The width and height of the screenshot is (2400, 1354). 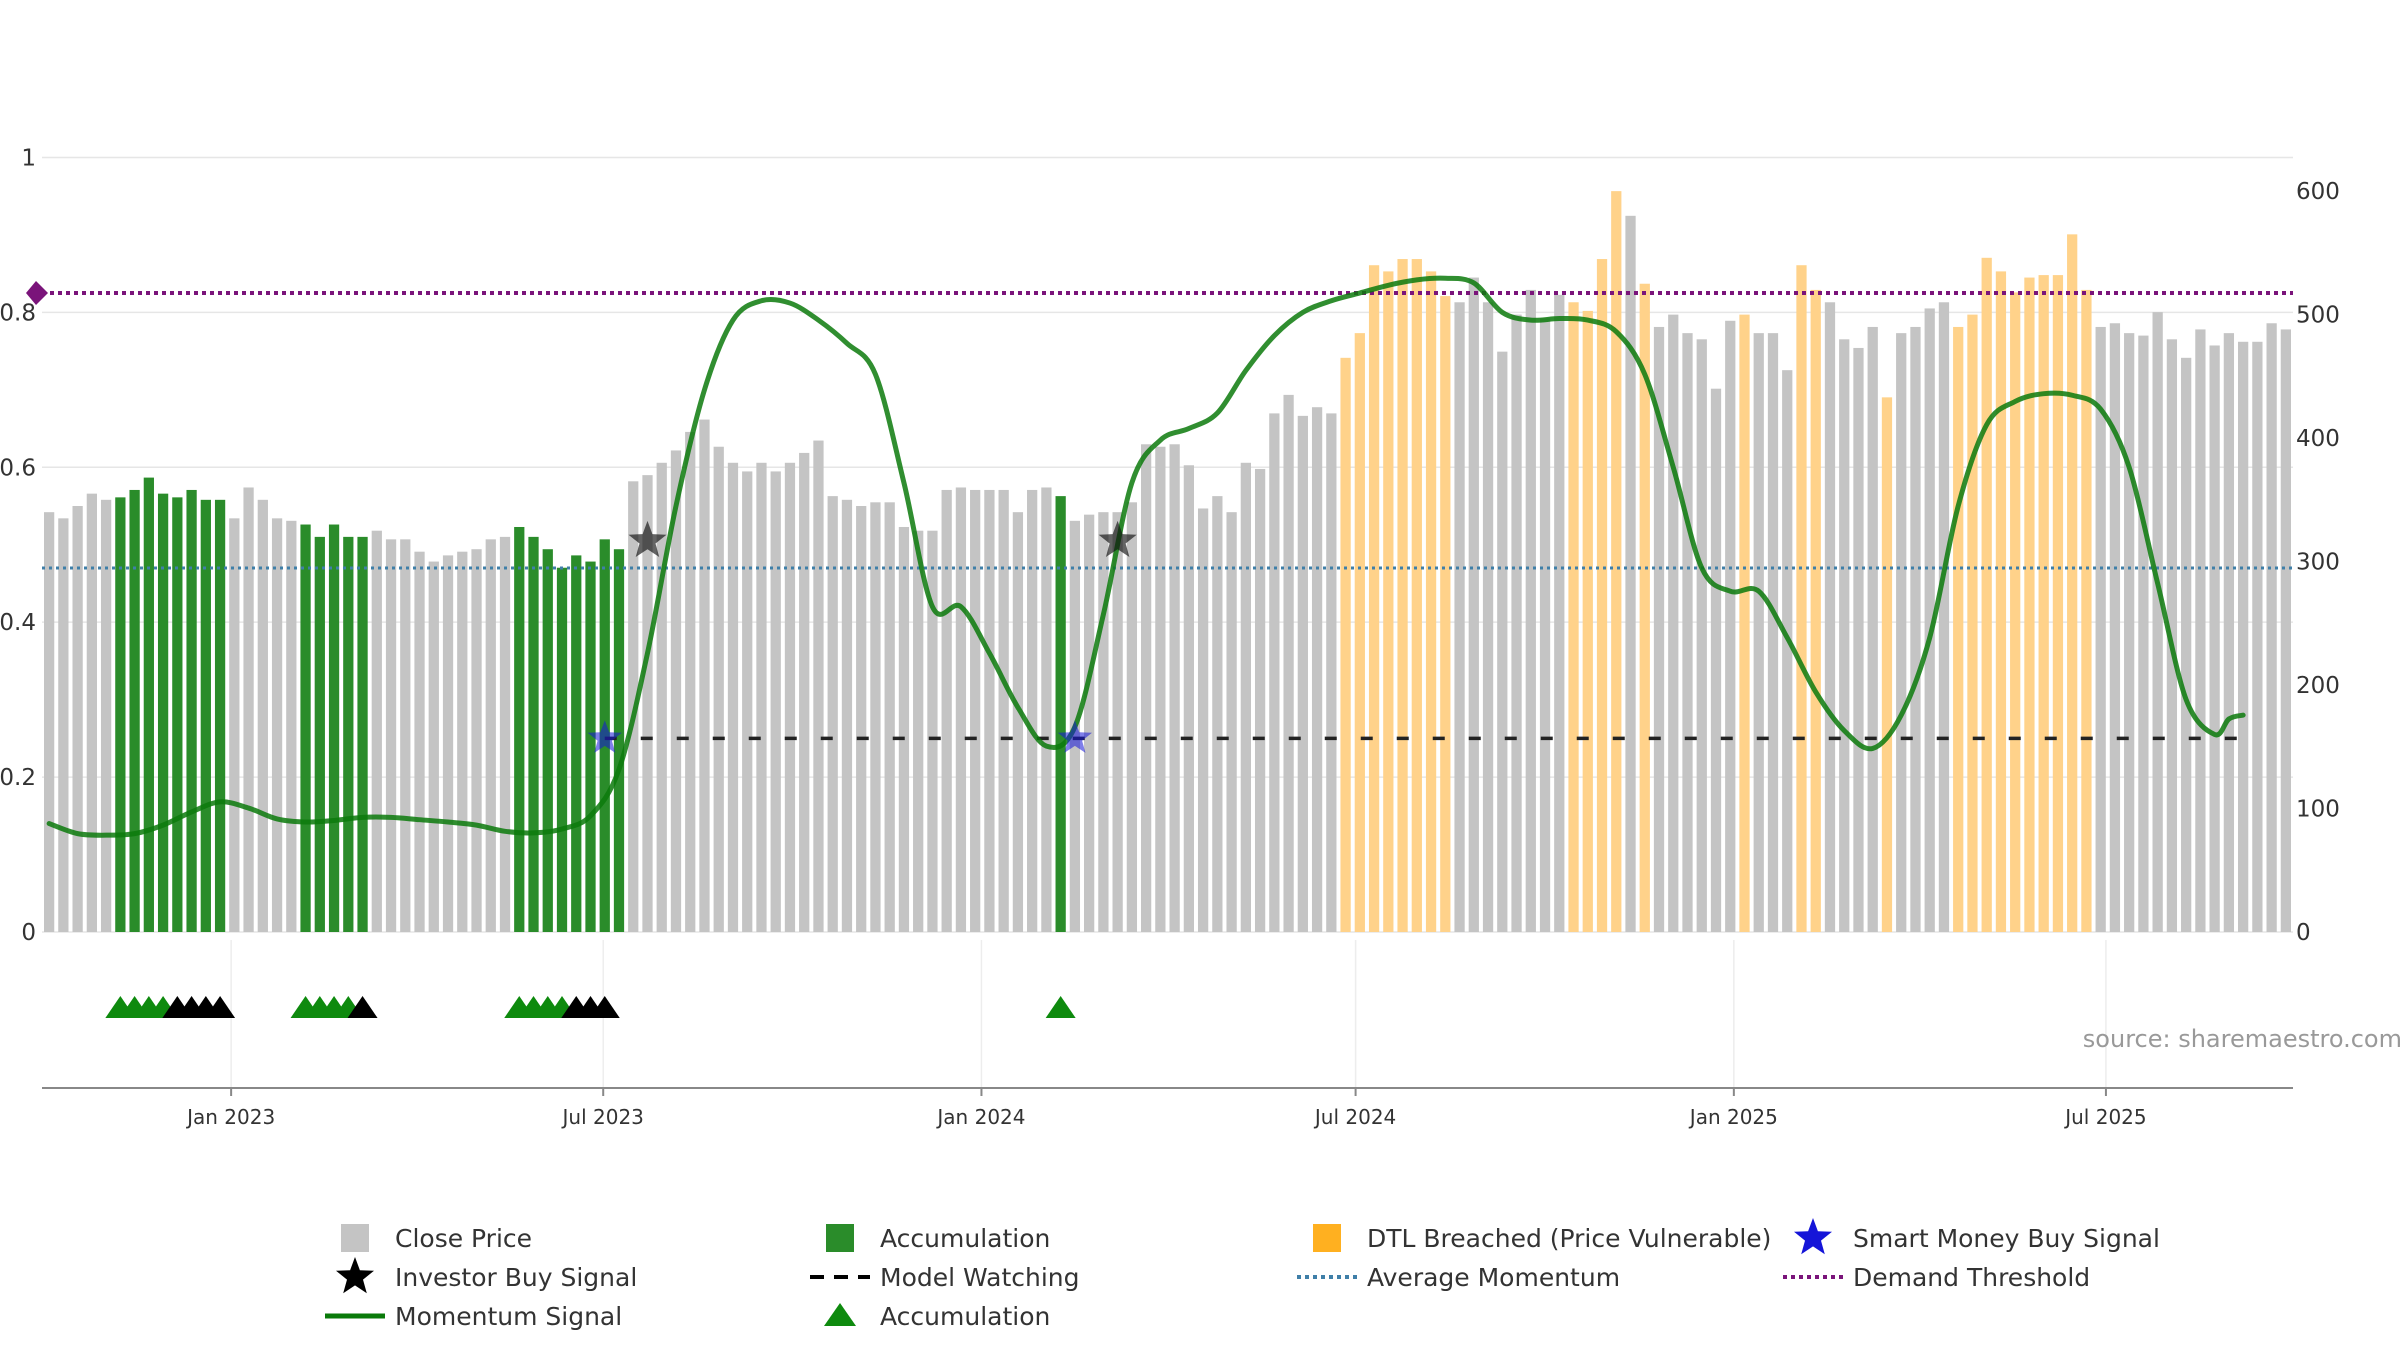 I want to click on watermark: source: sharemaestro.com, so click(x=2241, y=1039).